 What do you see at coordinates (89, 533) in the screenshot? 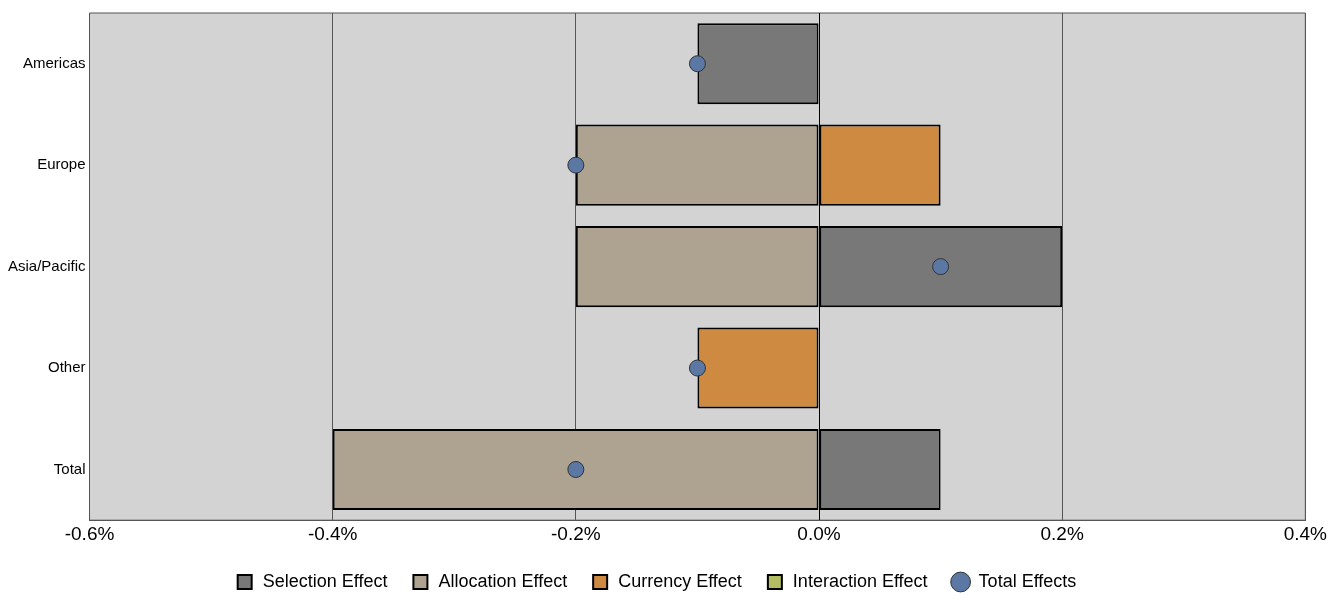
I see `x-tick-label: -0.6%` at bounding box center [89, 533].